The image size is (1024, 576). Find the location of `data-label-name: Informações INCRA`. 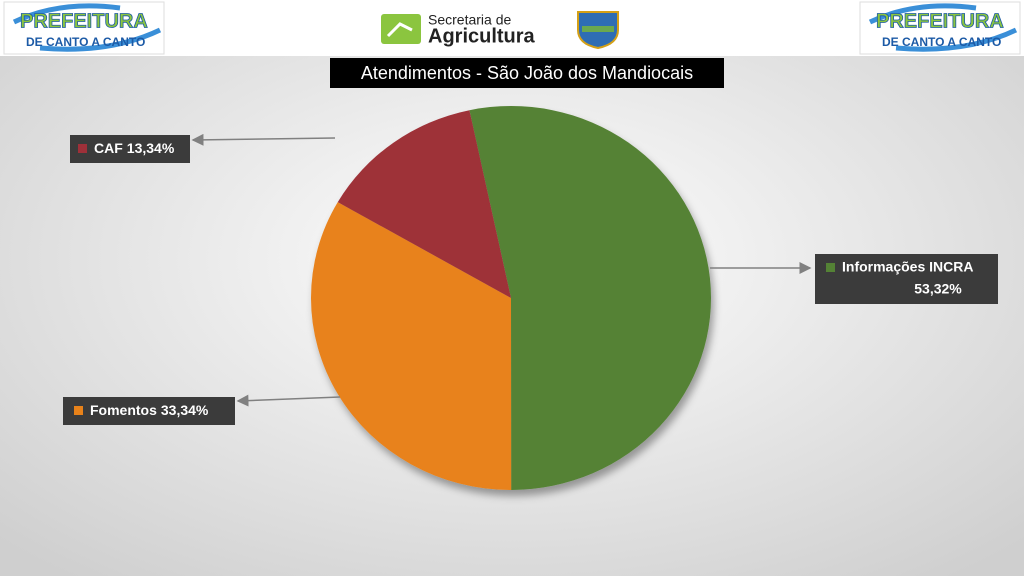

data-label-name: Informações INCRA is located at coordinates (907, 267).